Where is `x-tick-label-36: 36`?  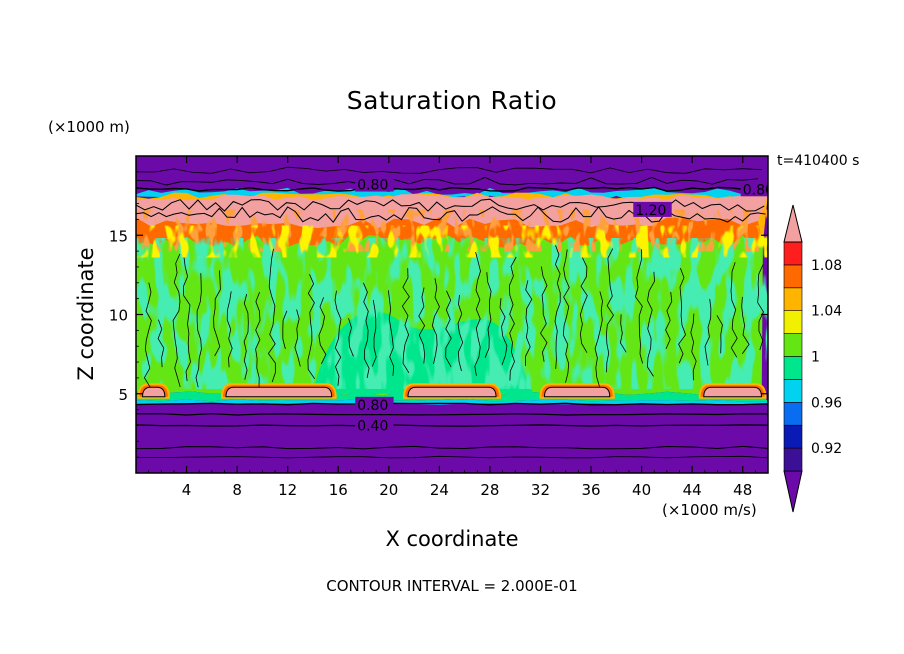 x-tick-label-36: 36 is located at coordinates (590, 490).